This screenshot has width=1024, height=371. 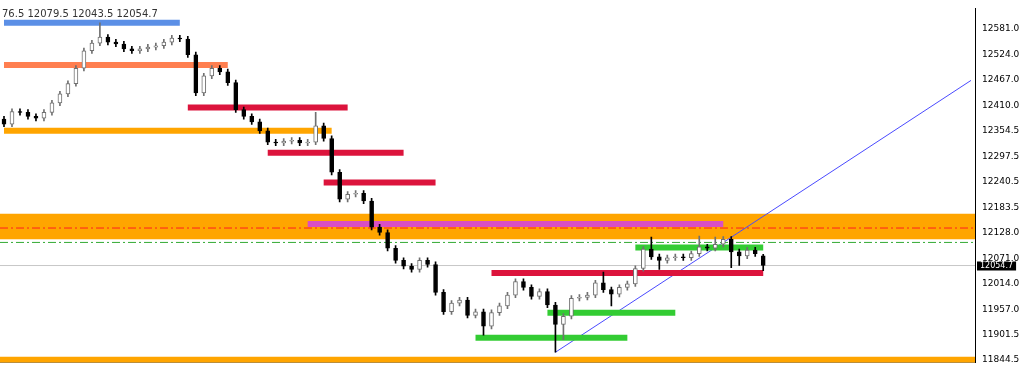 What do you see at coordinates (1001, 359) in the screenshot?
I see `y-tick-label: 11844.5` at bounding box center [1001, 359].